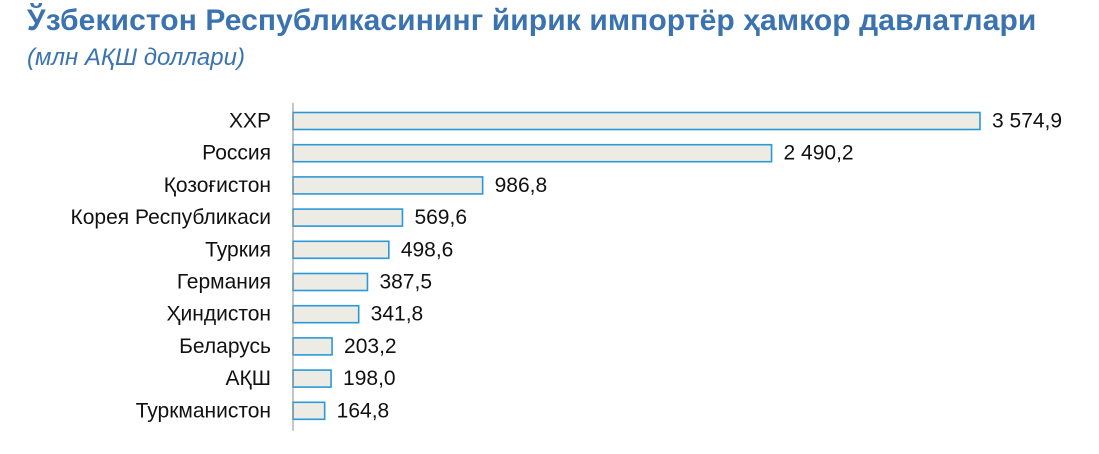 This screenshot has height=454, width=1099. I want to click on value-label: 3 574,9, so click(1027, 121).